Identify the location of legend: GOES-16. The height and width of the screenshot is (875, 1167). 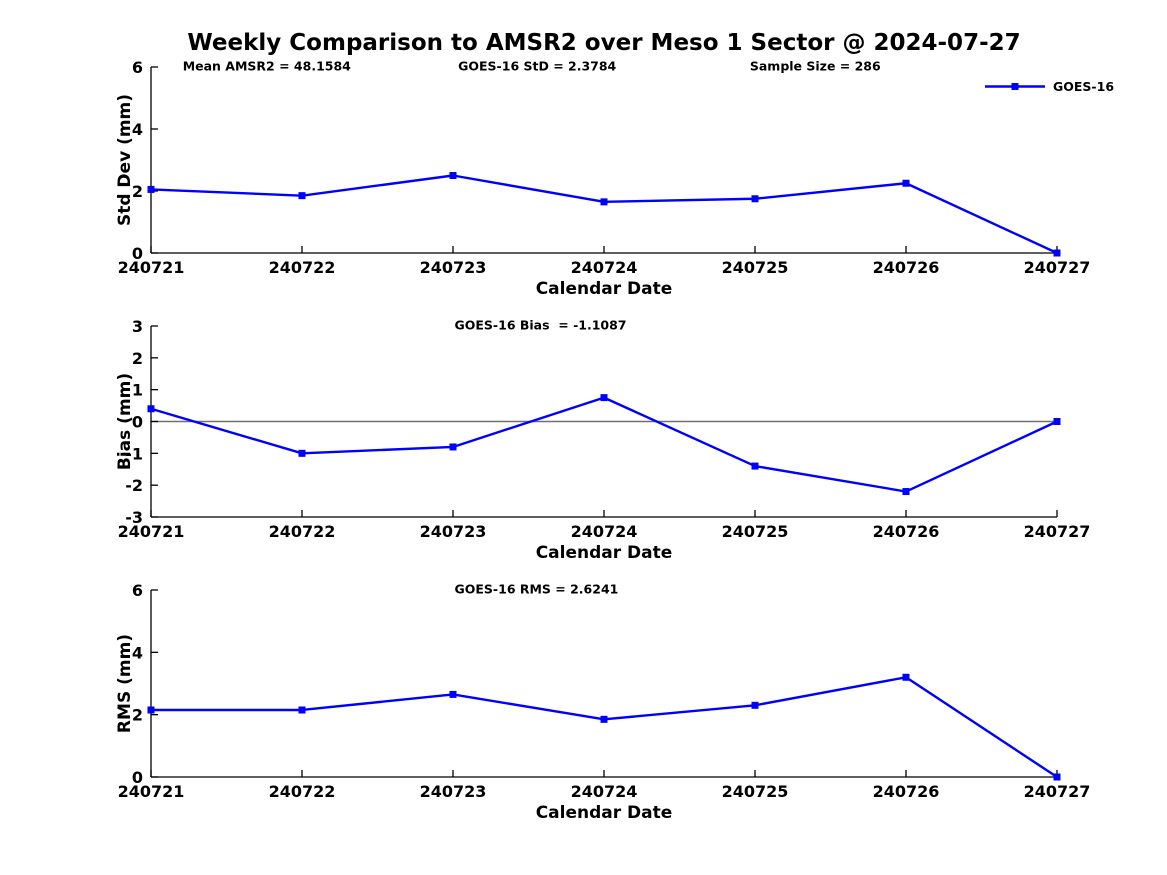
(1049, 86).